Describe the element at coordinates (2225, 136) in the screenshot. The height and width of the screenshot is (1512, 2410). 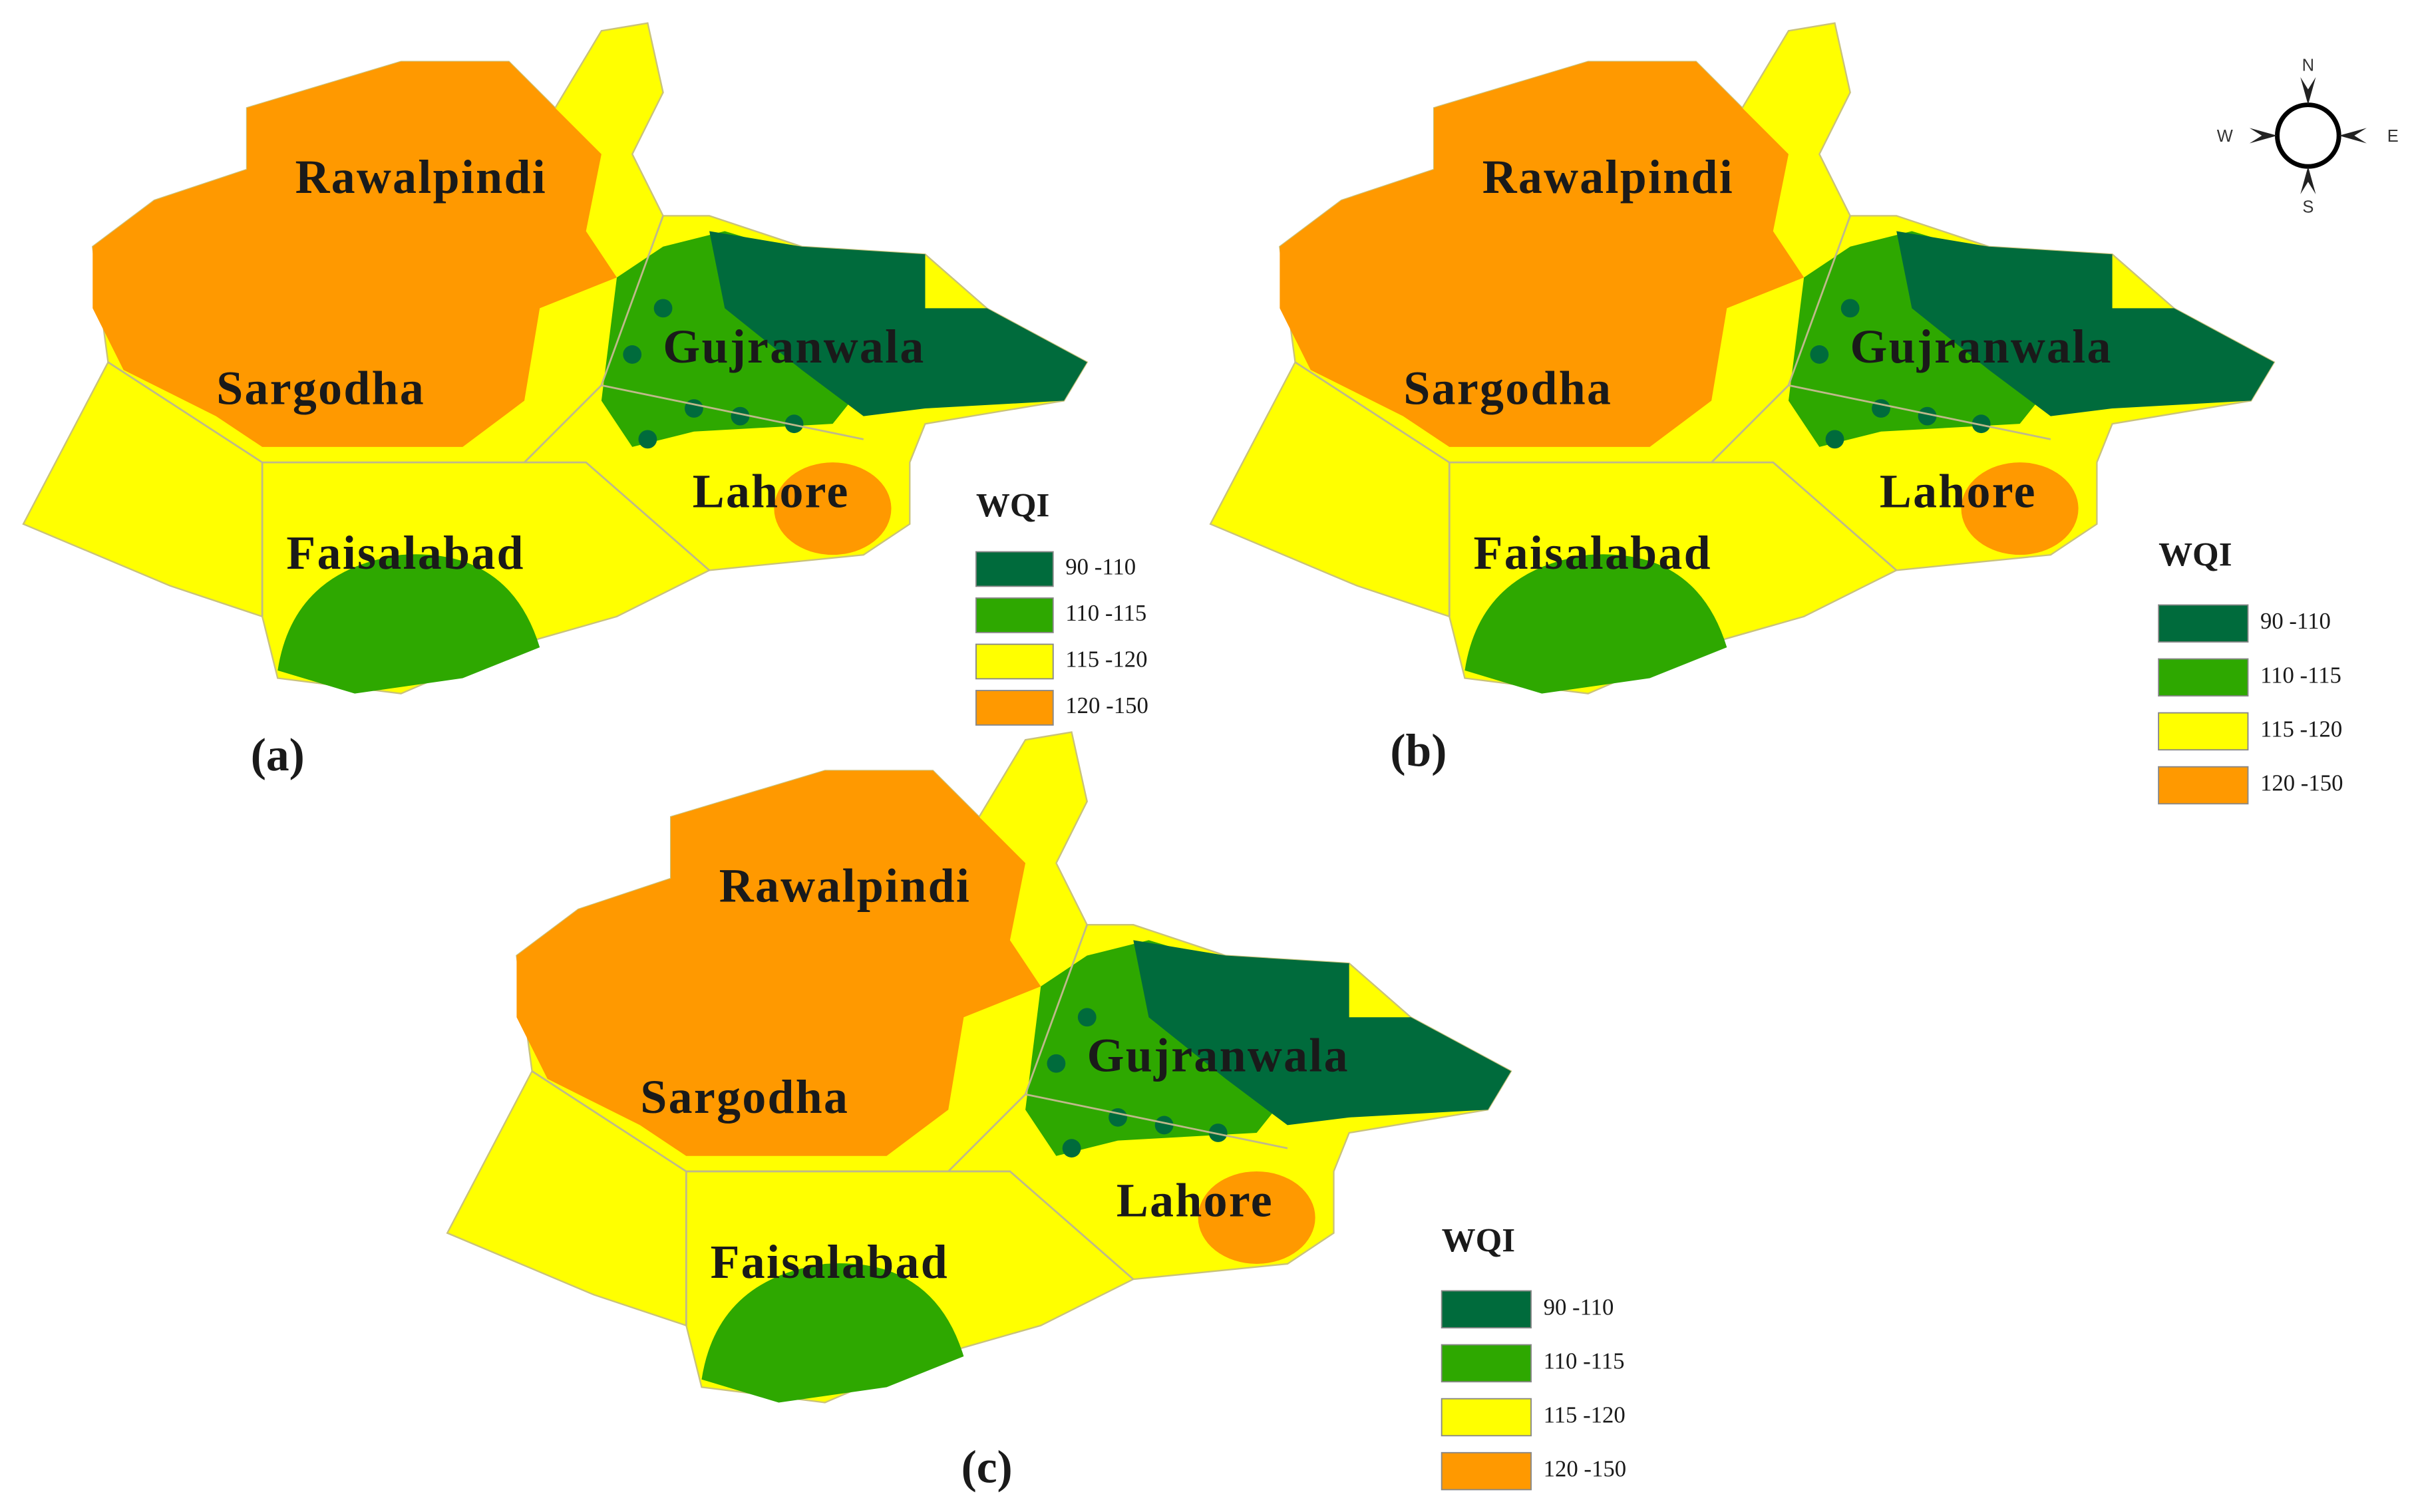
I see `compass-w: W` at that location.